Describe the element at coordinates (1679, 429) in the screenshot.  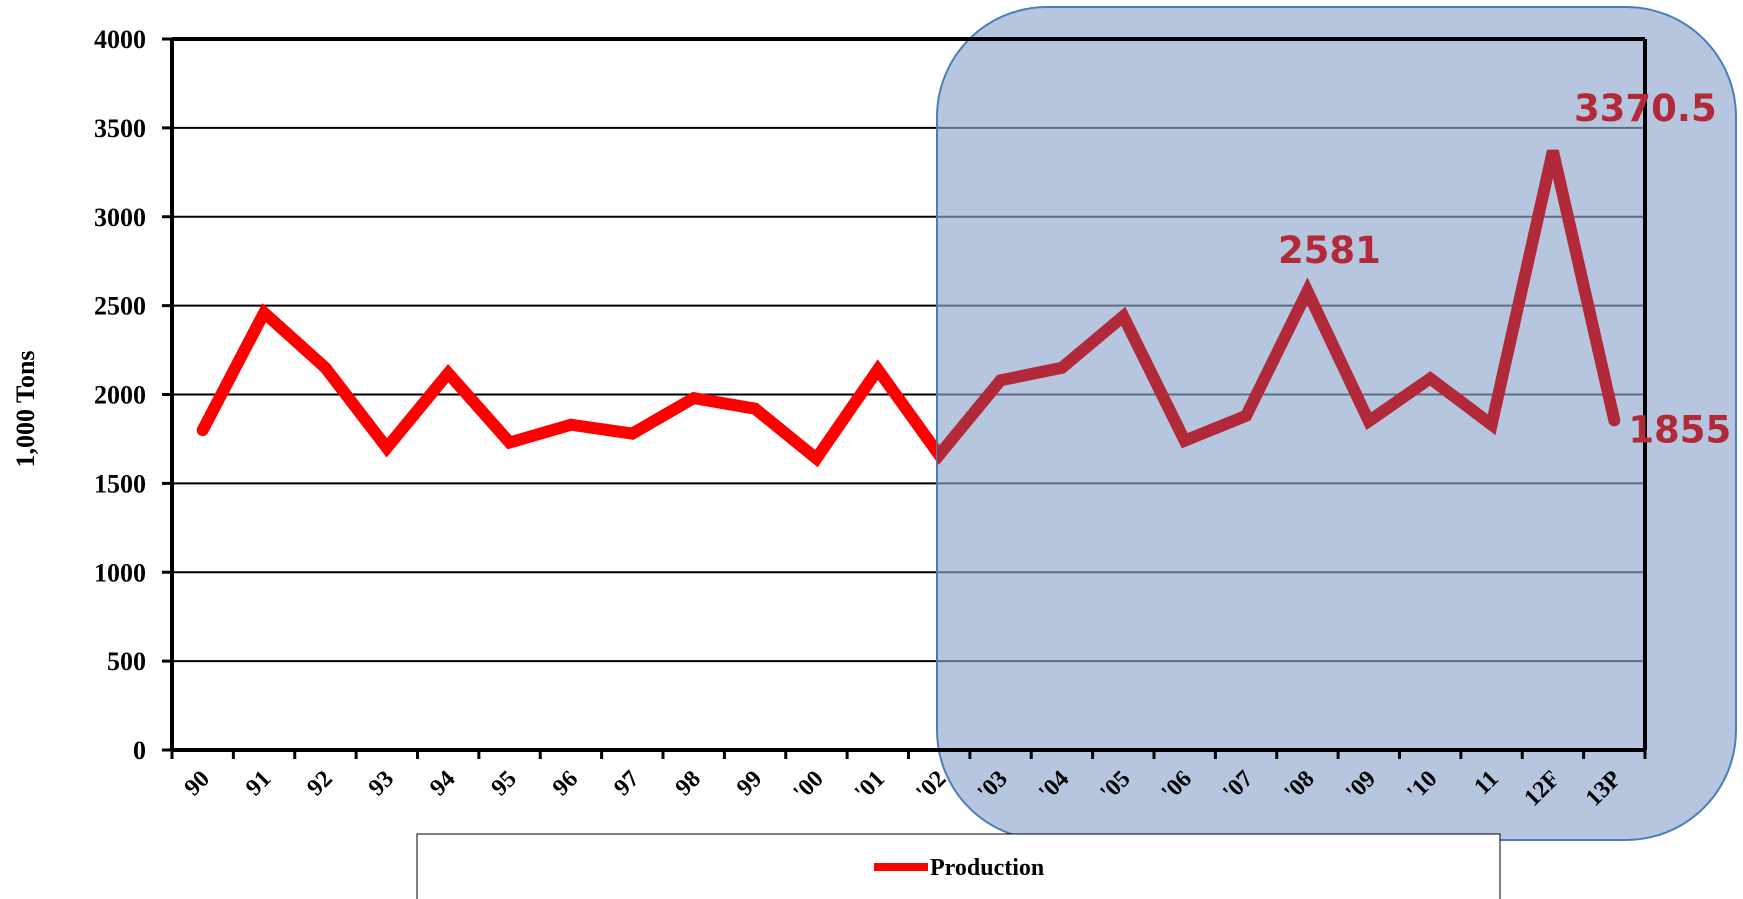
I see `data-label-13P: 1855` at that location.